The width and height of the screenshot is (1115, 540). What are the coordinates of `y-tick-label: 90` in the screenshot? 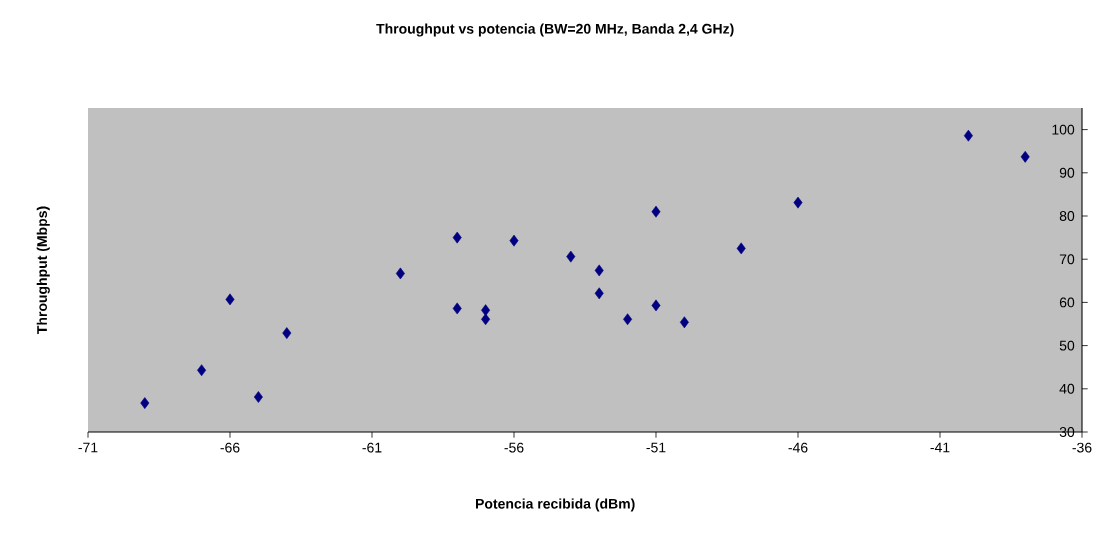 It's located at (1067, 172).